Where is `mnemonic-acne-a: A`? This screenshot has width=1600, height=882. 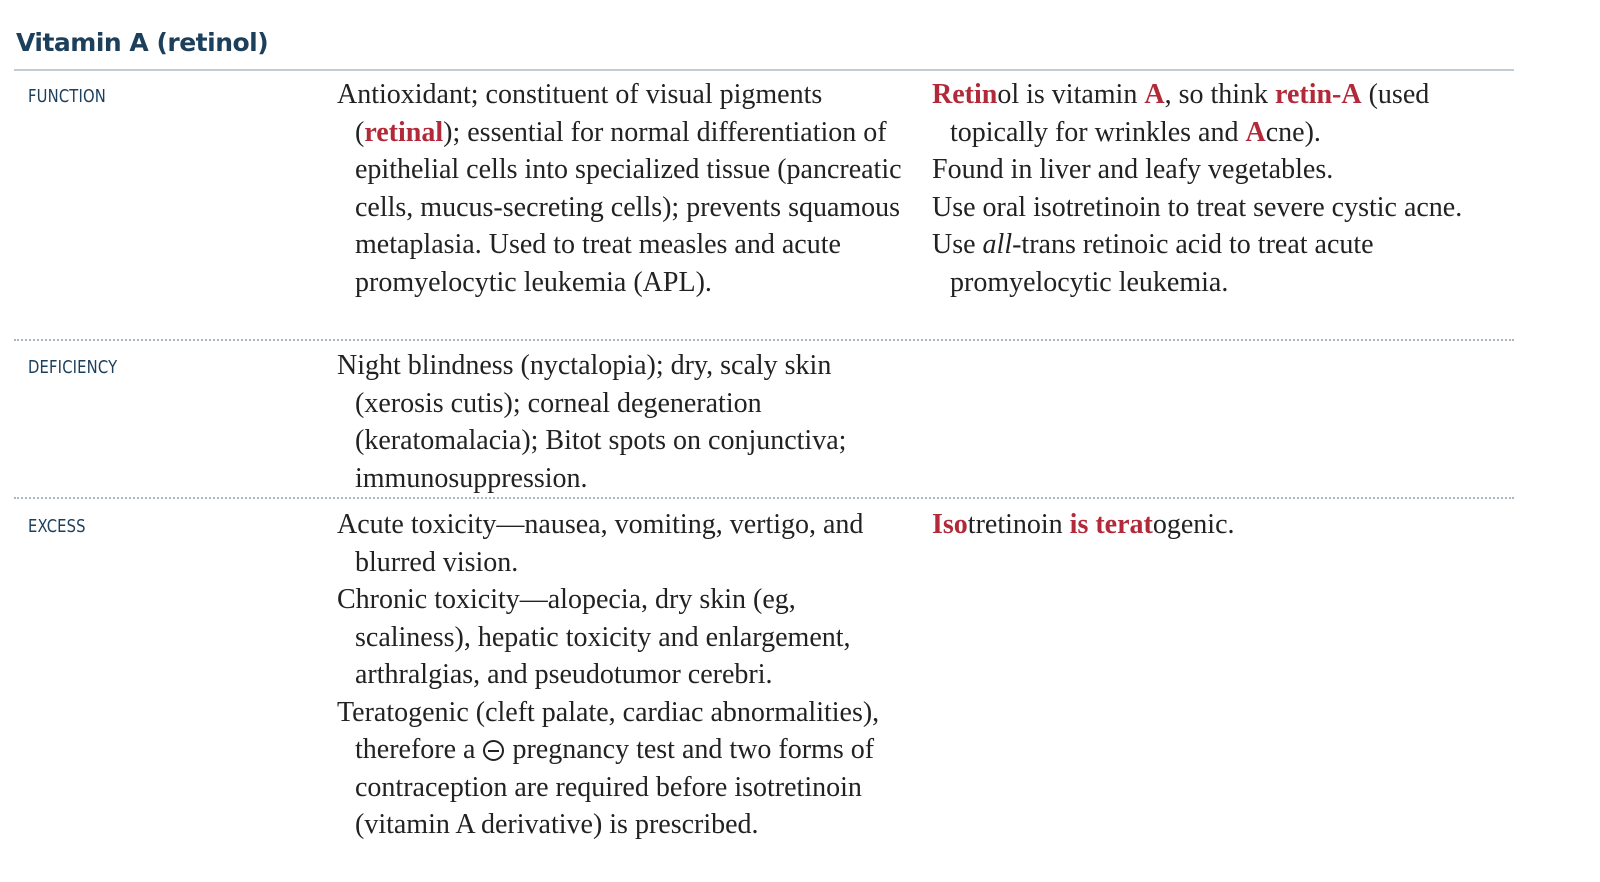
mnemonic-acne-a: A is located at coordinates (1255, 132).